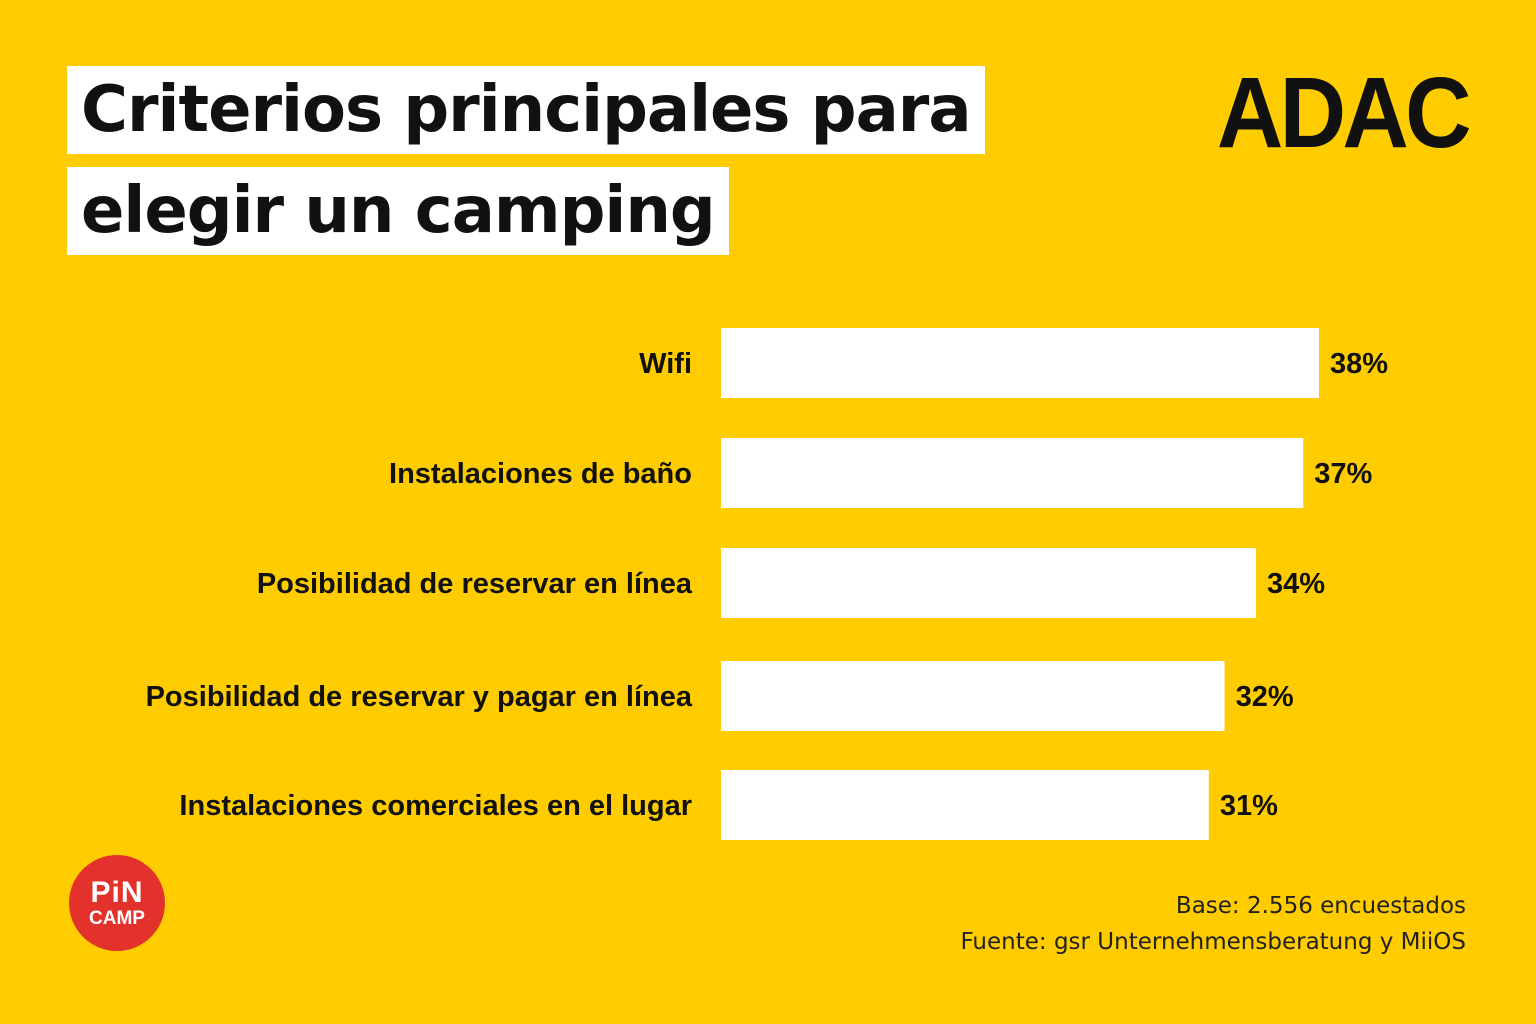 The height and width of the screenshot is (1024, 1536). Describe the element at coordinates (475, 584) in the screenshot. I see `category-label-3: Posibilidad de reservar en línea` at that location.